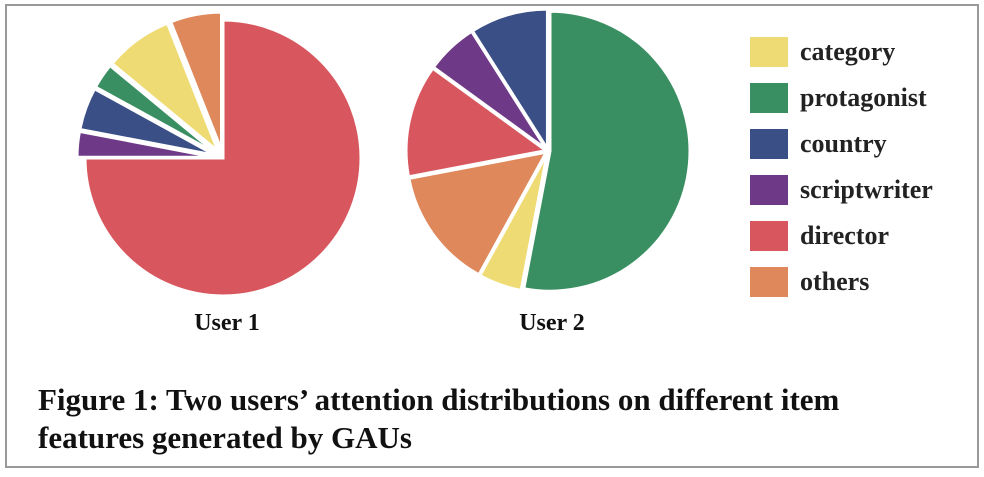  I want to click on legend-label: category, so click(847, 51).